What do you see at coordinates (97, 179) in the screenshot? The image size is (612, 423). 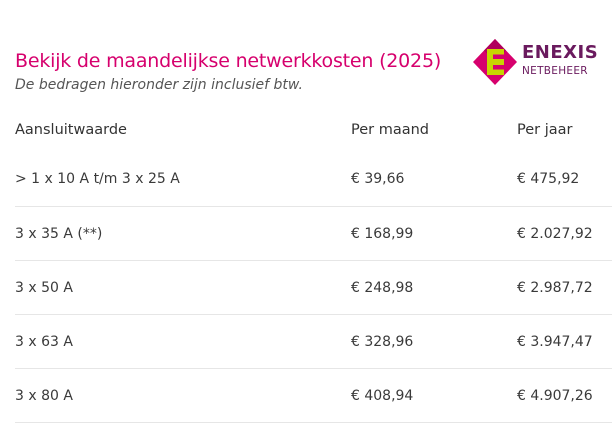 I see `cell-aansluitwaarde: > 1 x 10 A t/m 3 x 25 A` at bounding box center [97, 179].